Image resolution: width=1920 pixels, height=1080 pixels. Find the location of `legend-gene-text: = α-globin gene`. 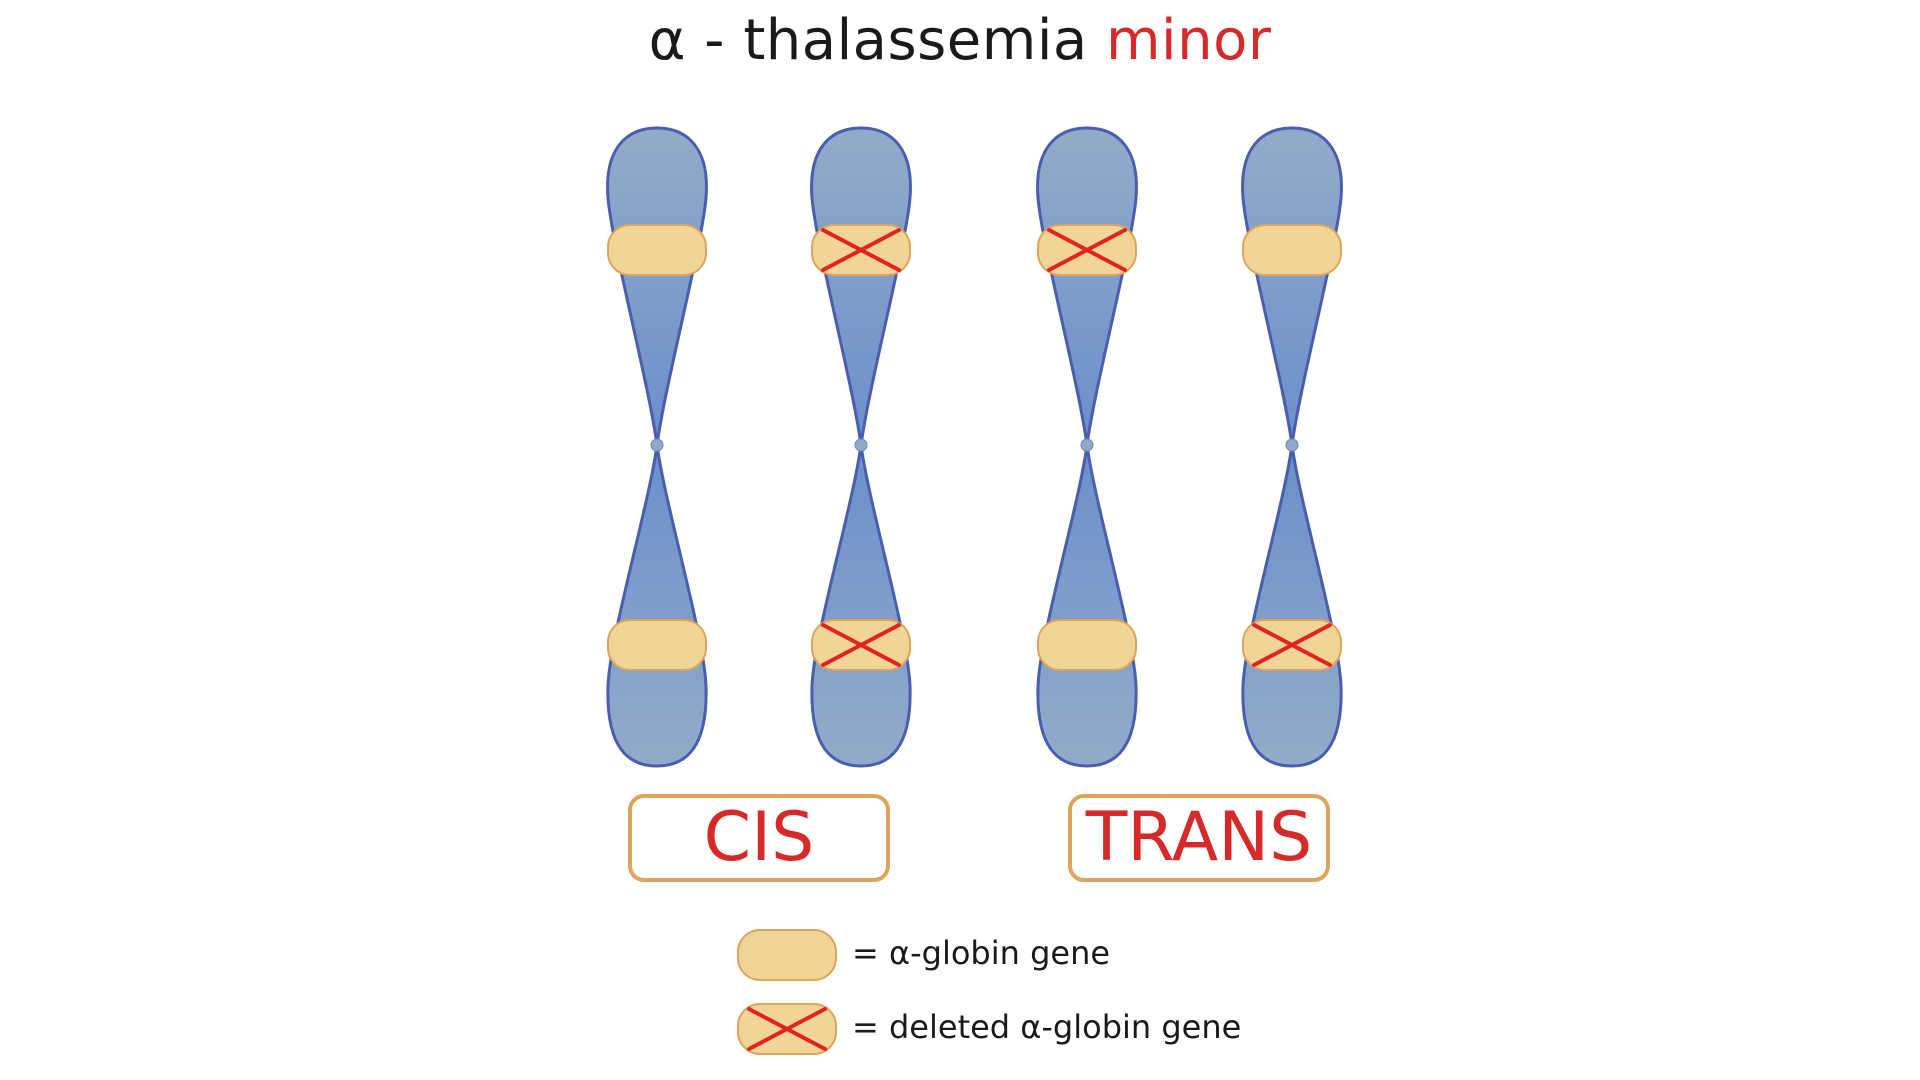

legend-gene-text: = α-globin gene is located at coordinates (981, 953).